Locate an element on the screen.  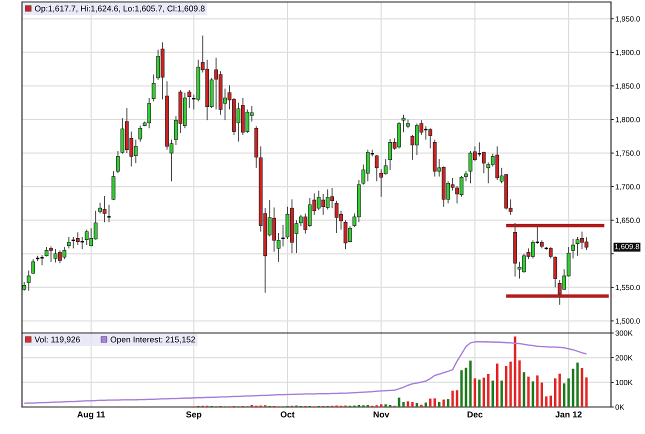
legend-label: Vol: 119,926 is located at coordinates (57, 340).